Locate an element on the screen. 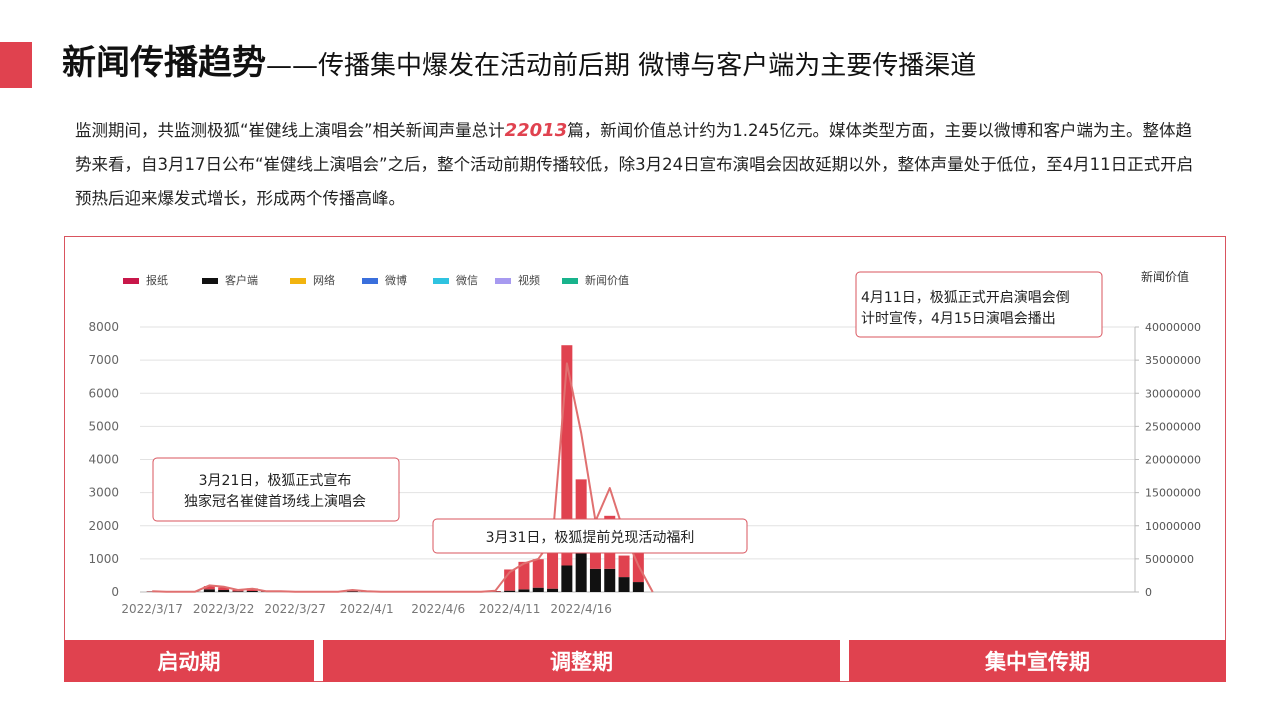 The width and height of the screenshot is (1280, 720). x-tick-label: 2022/3/17 is located at coordinates (152, 609).